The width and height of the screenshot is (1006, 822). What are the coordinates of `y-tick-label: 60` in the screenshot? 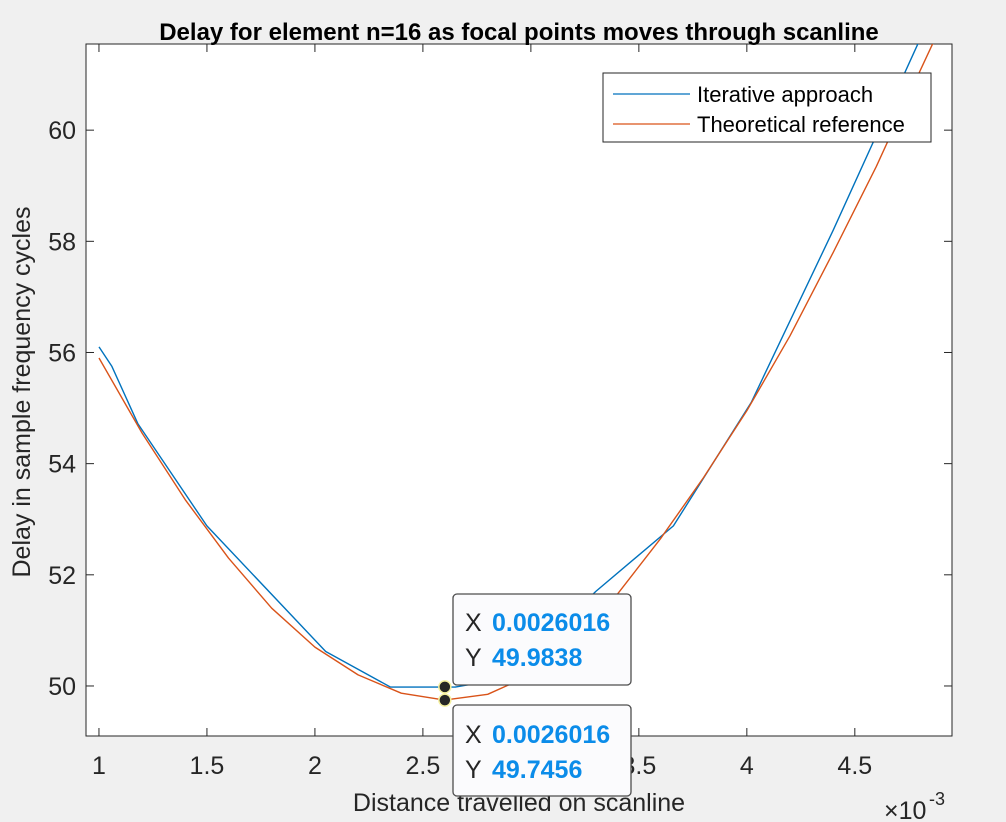 It's located at (62, 131).